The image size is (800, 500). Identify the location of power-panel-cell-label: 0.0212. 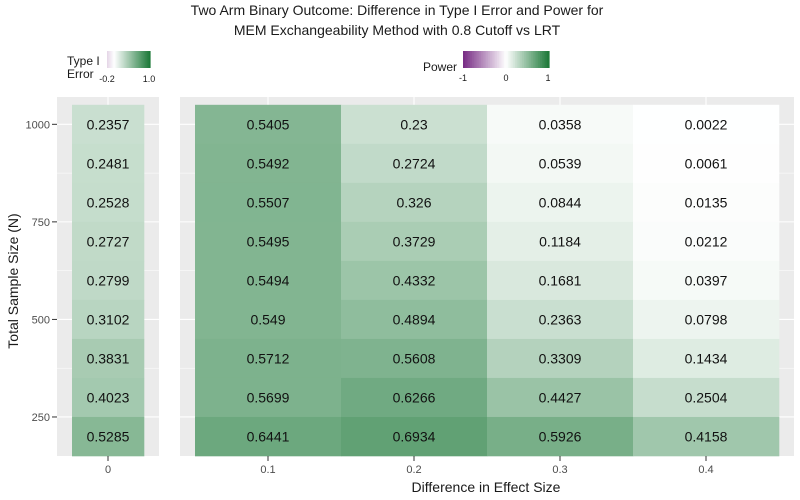
(706, 241).